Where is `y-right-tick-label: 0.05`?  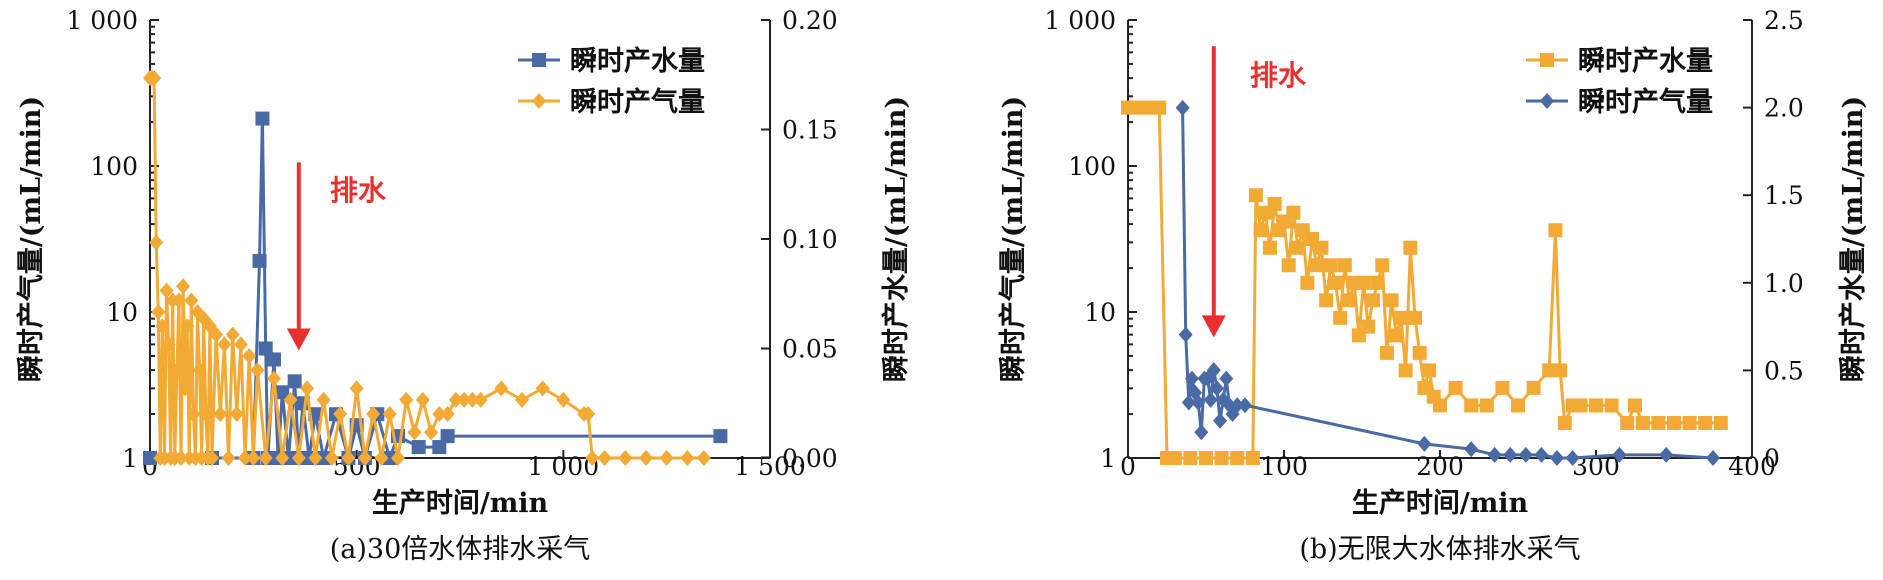 y-right-tick-label: 0.05 is located at coordinates (810, 349).